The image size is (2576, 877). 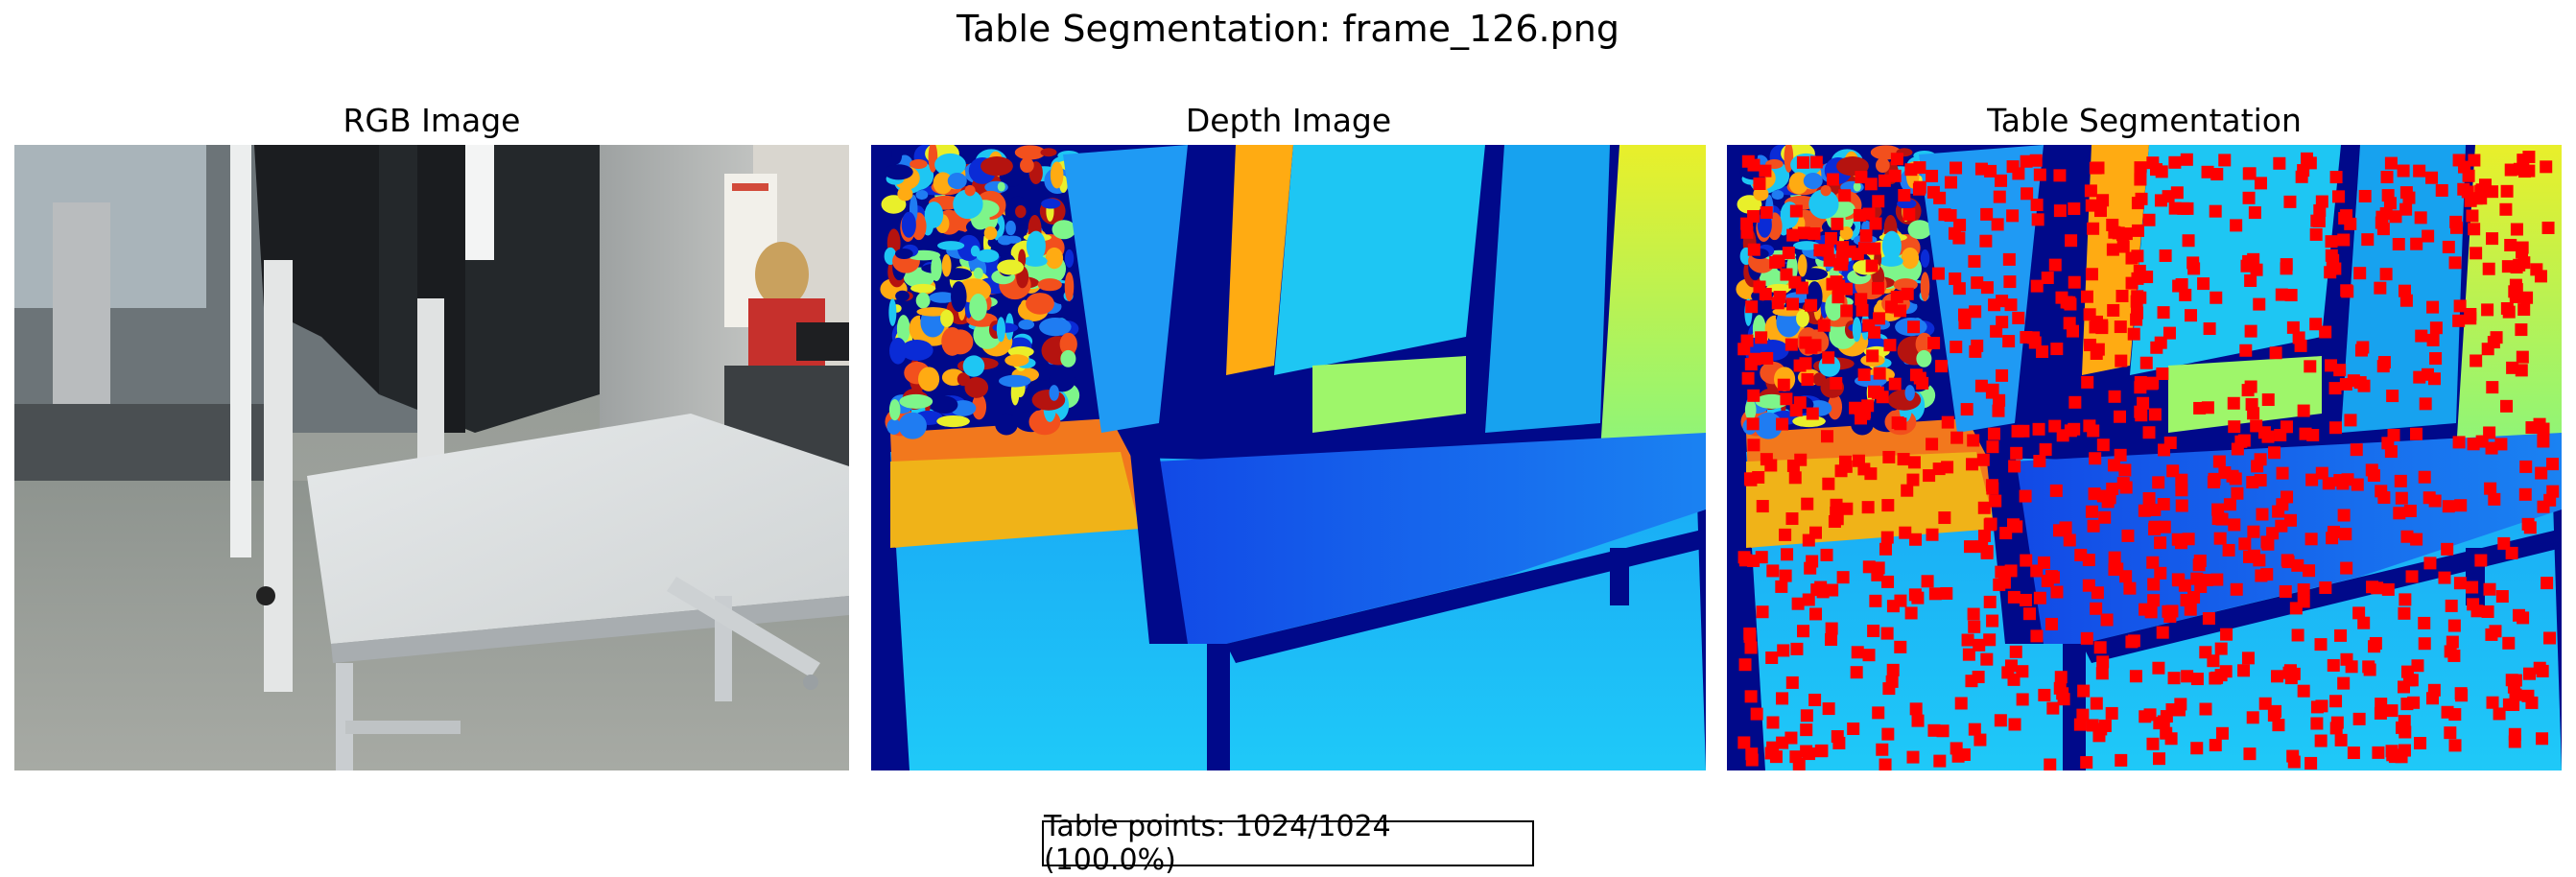 What do you see at coordinates (1288, 29) in the screenshot?
I see `figure-title: Table Segmentation: frame_126.png` at bounding box center [1288, 29].